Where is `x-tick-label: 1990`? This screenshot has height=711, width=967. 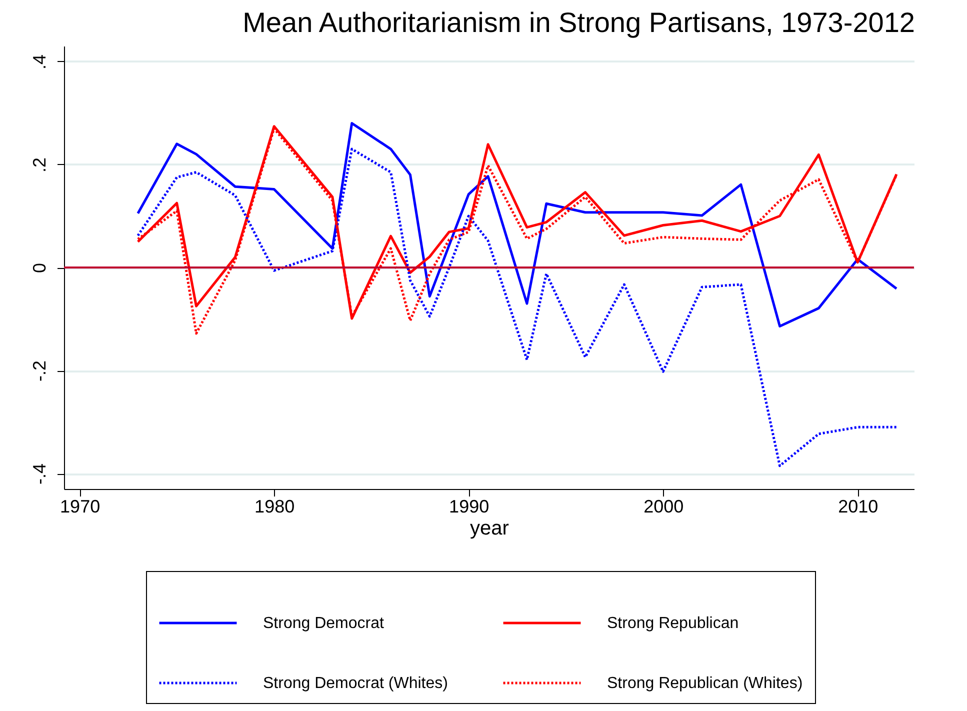 x-tick-label: 1990 is located at coordinates (469, 506).